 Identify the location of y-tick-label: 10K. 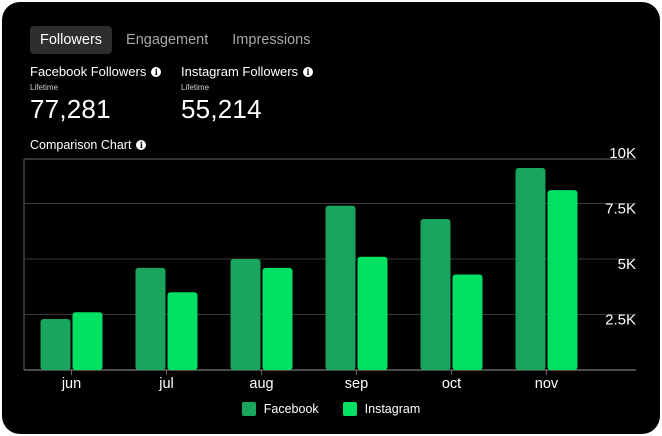
(622, 153).